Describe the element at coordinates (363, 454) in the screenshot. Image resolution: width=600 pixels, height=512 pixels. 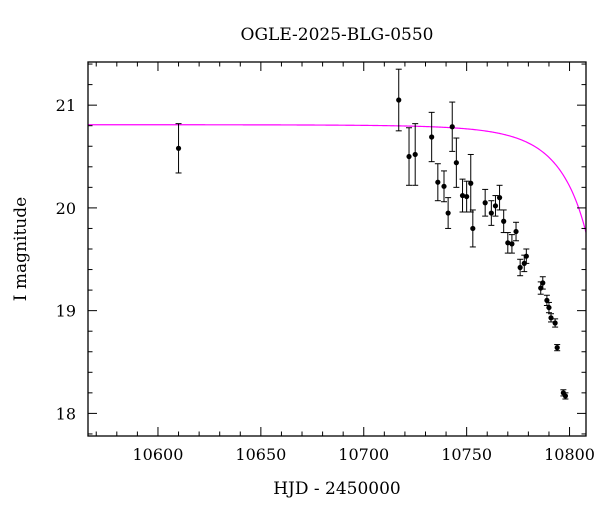
I see `x-tick-label: 10700` at that location.